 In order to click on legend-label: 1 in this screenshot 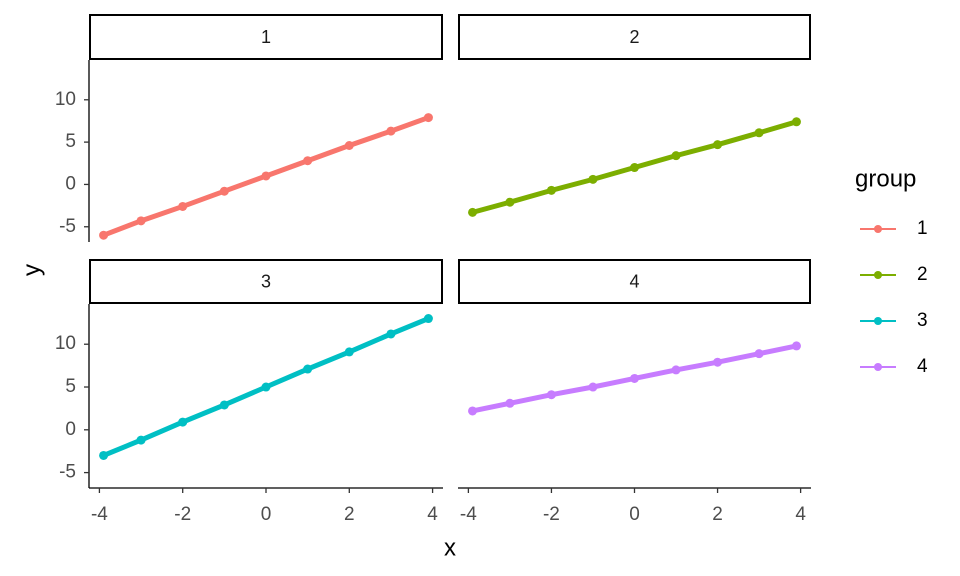, I will do `click(922, 228)`.